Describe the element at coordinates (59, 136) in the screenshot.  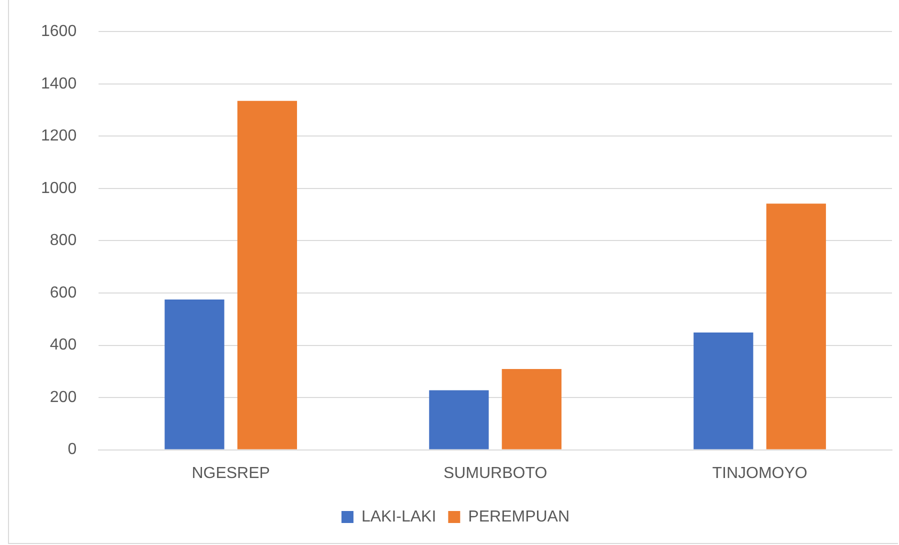
I see `y-tick-label: 1200` at that location.